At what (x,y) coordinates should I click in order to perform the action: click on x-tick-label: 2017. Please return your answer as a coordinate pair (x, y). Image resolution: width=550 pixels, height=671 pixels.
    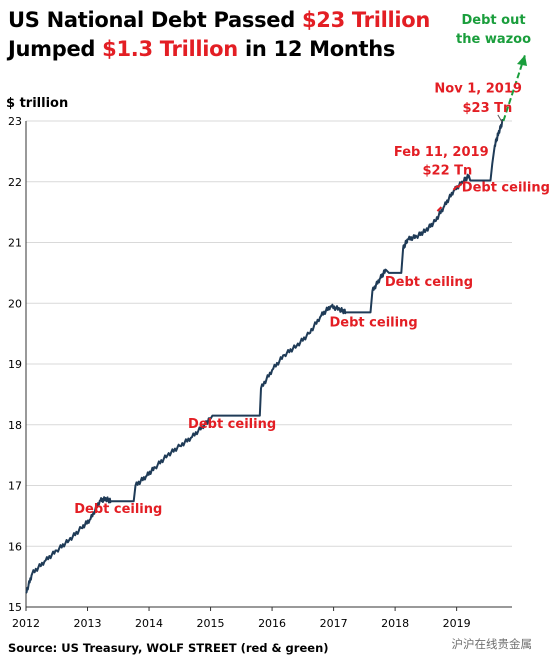
    Looking at the image, I should click on (334, 623).